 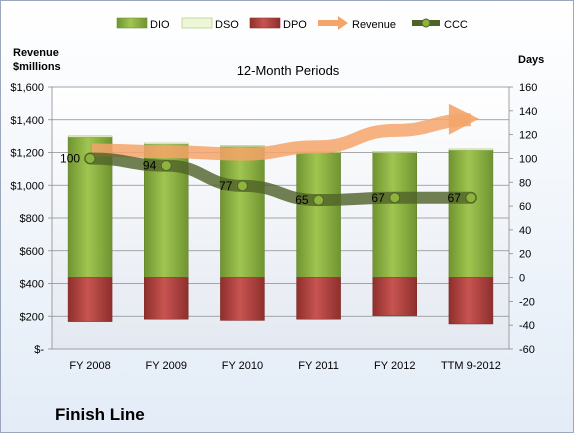 I want to click on right-tick-label: 140, so click(x=528, y=112).